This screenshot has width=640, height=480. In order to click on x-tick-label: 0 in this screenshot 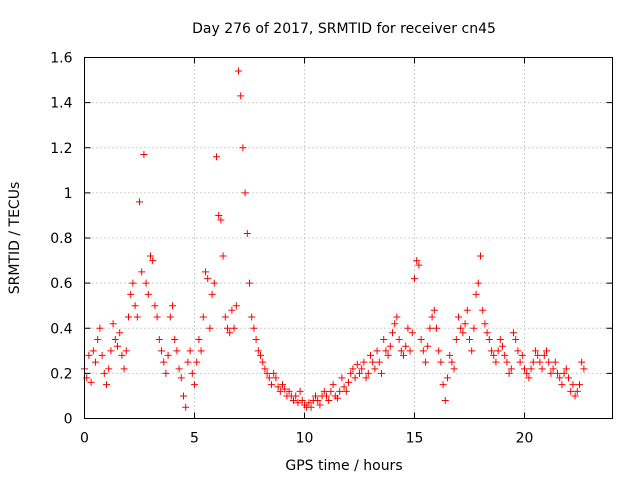, I will do `click(84, 439)`.